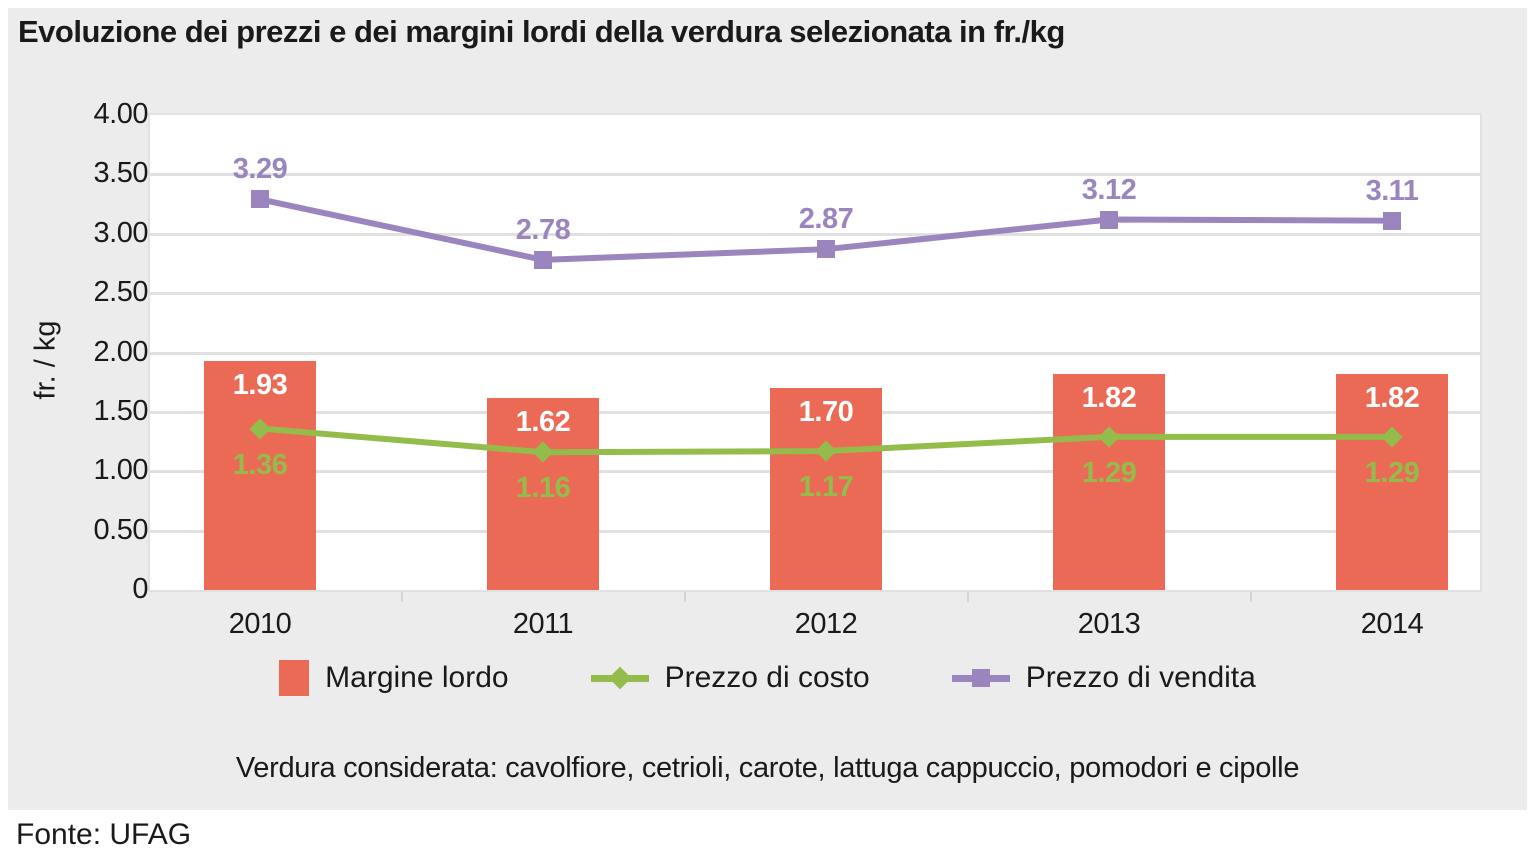 This screenshot has width=1535, height=858. I want to click on data-label: 1.17, so click(826, 487).